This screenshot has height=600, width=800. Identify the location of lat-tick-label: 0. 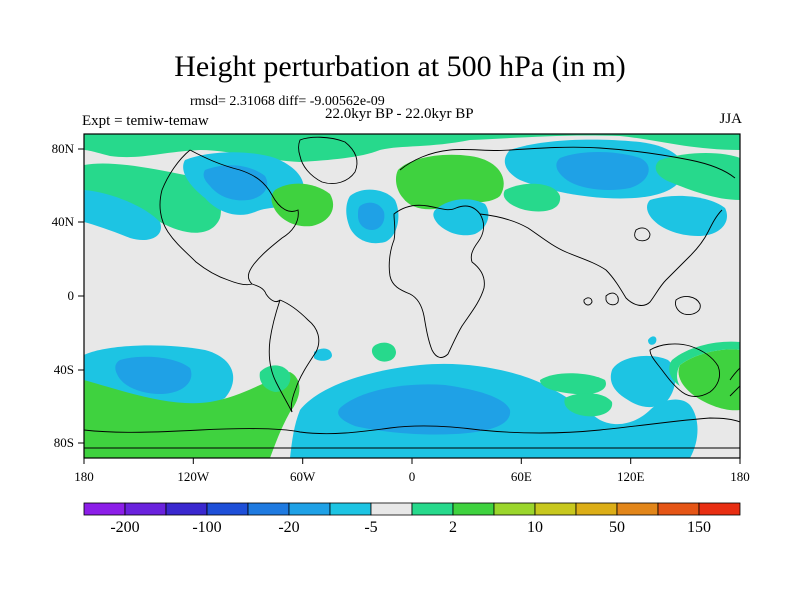
(71, 295).